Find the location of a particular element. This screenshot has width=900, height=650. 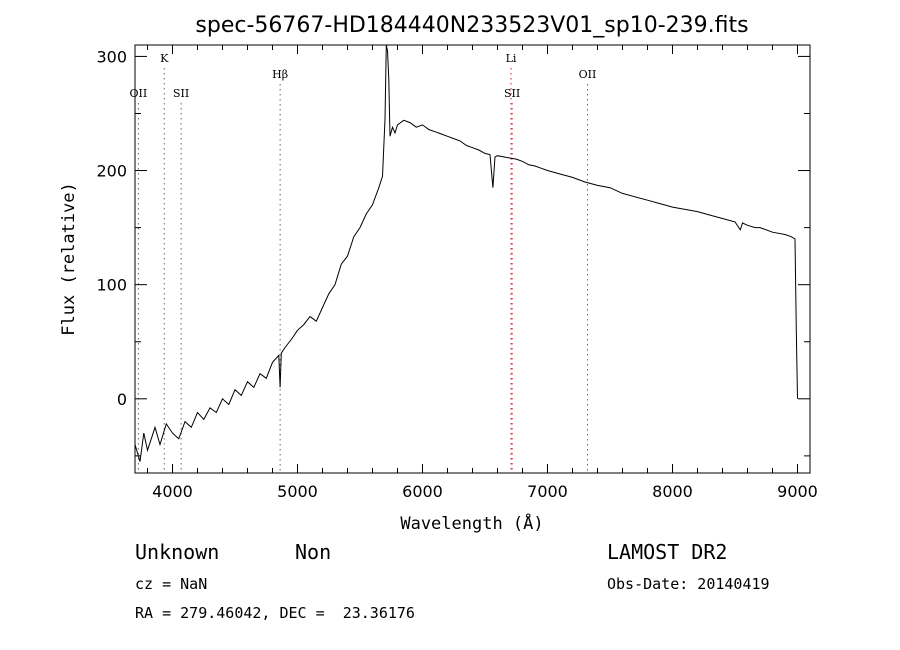

y-tick-label: 200 is located at coordinates (111, 171).